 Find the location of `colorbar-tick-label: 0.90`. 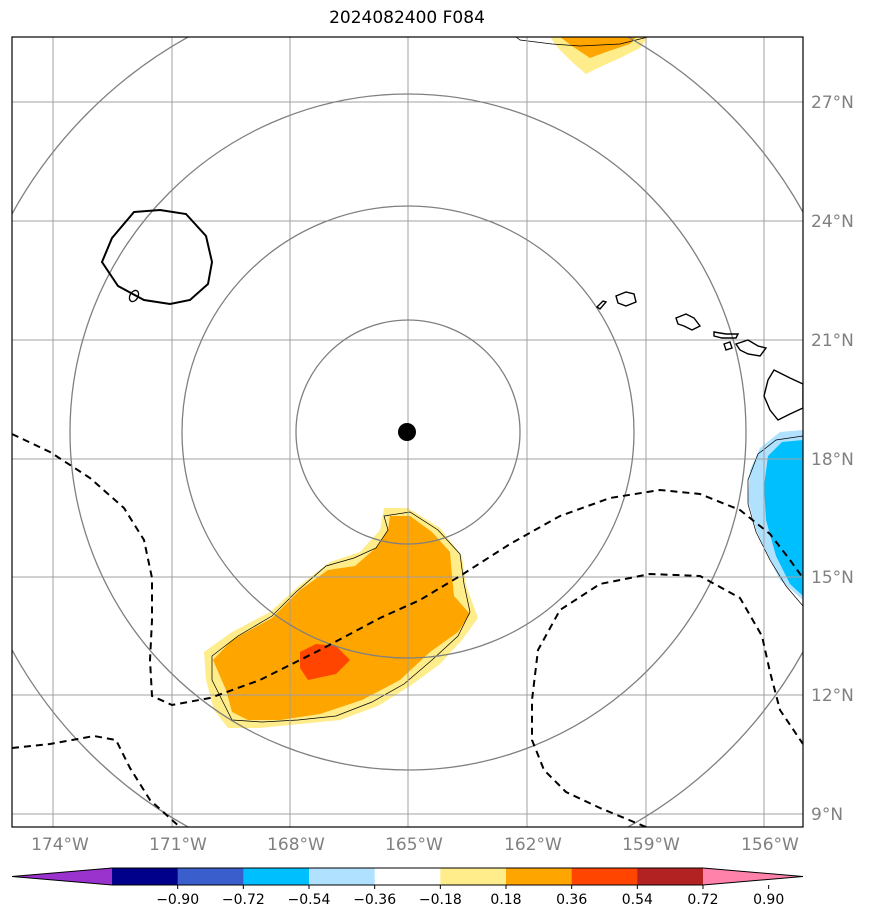

colorbar-tick-label: 0.90 is located at coordinates (768, 900).